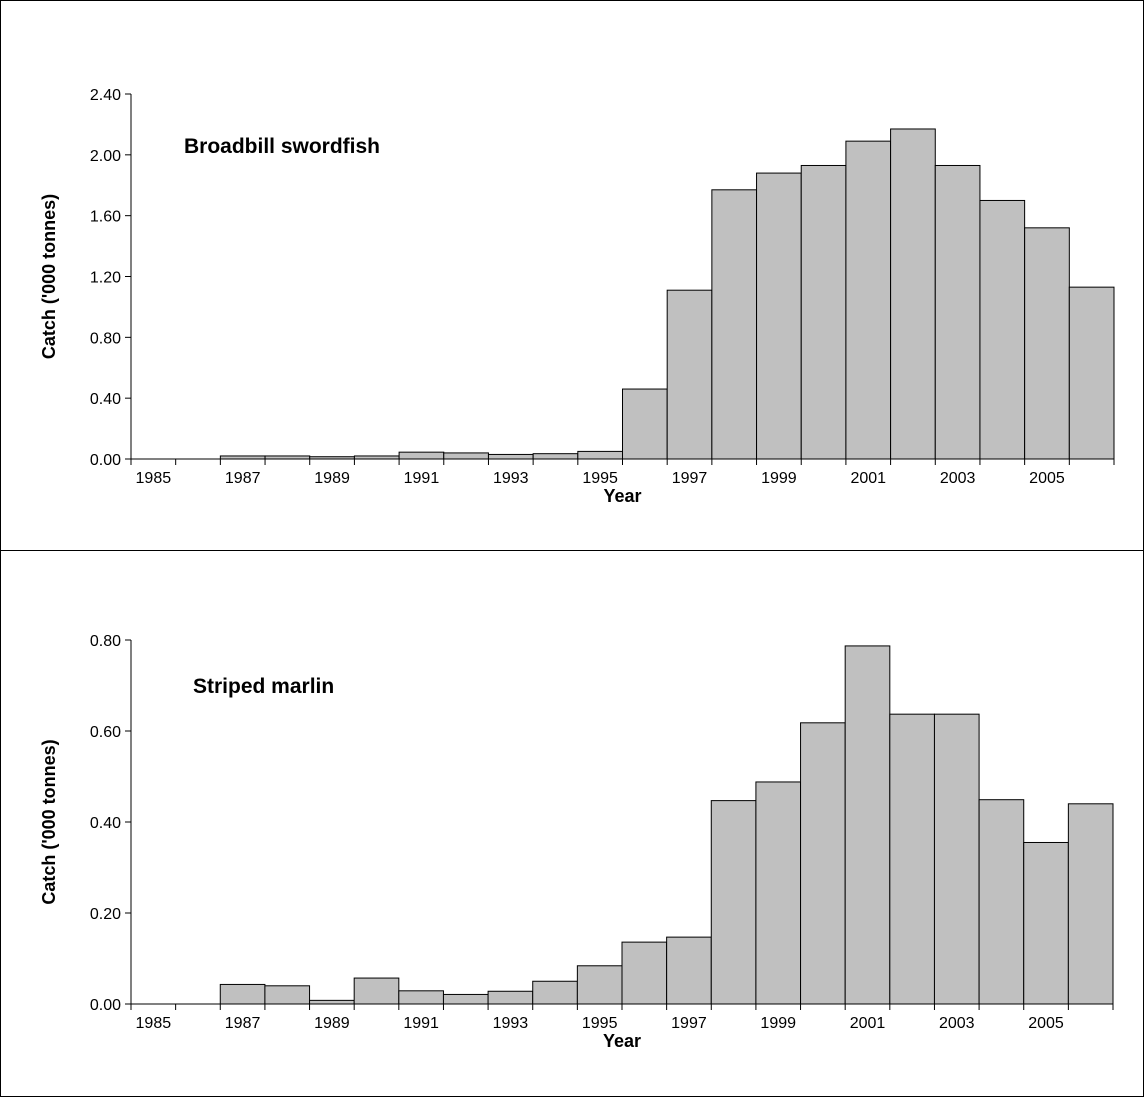 The width and height of the screenshot is (1144, 1098). Describe the element at coordinates (263, 686) in the screenshot. I see `chart-title: Striped marlin` at that location.